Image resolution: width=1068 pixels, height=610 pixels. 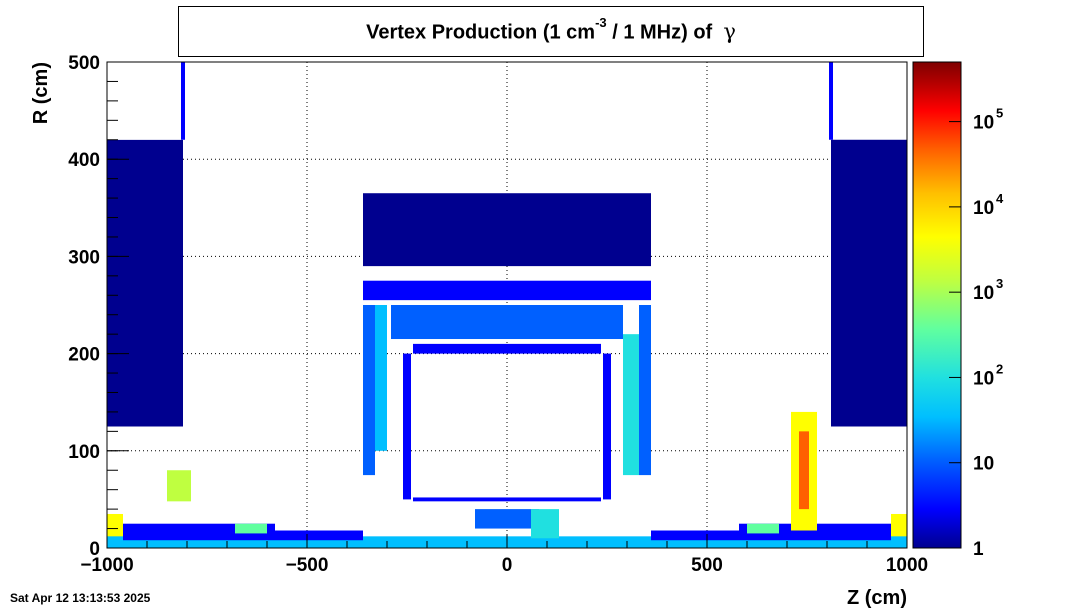 What do you see at coordinates (80, 598) in the screenshot?
I see `timestamp: Sat Apr 12 13:13:53 2025` at bounding box center [80, 598].